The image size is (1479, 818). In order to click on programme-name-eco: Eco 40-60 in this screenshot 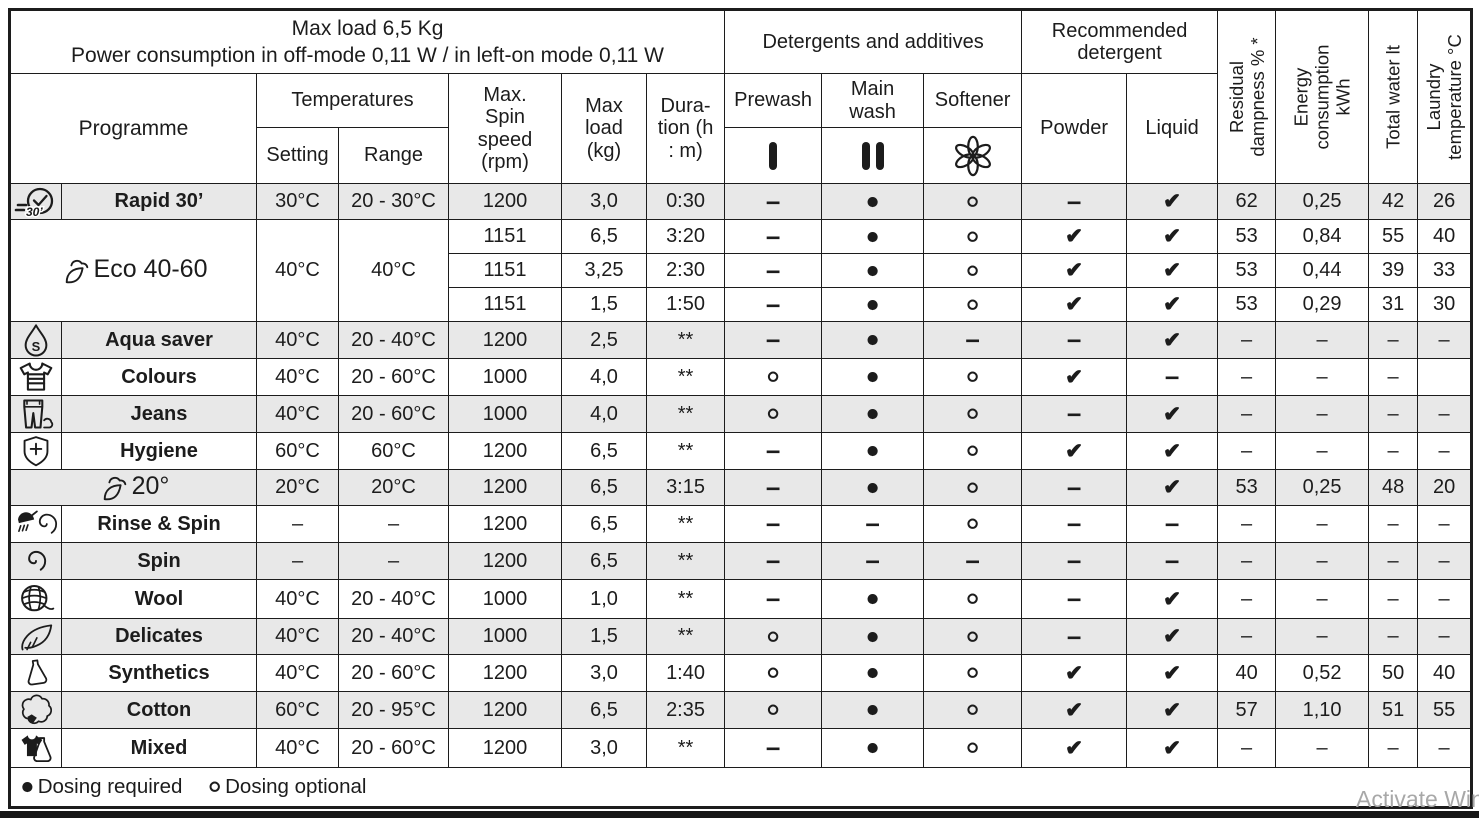, I will do `click(133, 270)`.